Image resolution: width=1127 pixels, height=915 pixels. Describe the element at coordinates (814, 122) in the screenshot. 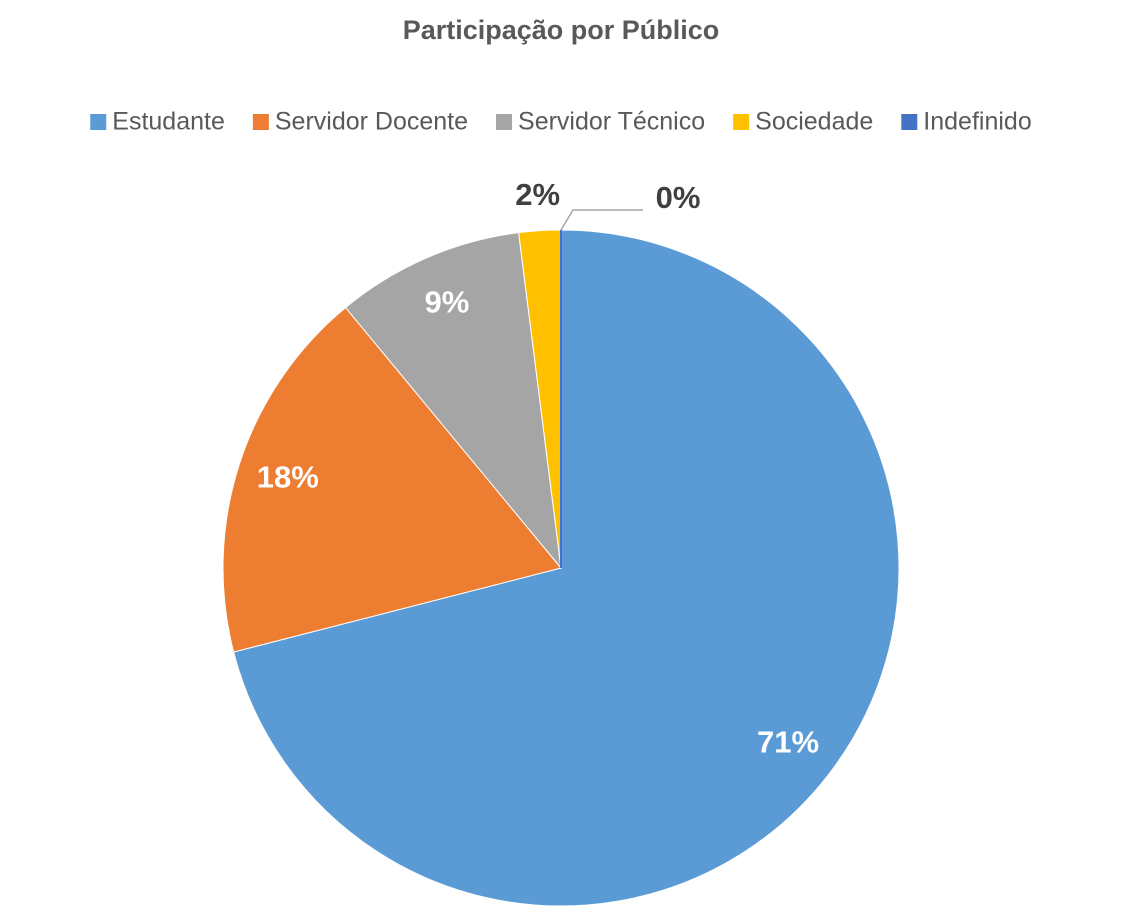

I see `legend-label: Sociedade` at that location.